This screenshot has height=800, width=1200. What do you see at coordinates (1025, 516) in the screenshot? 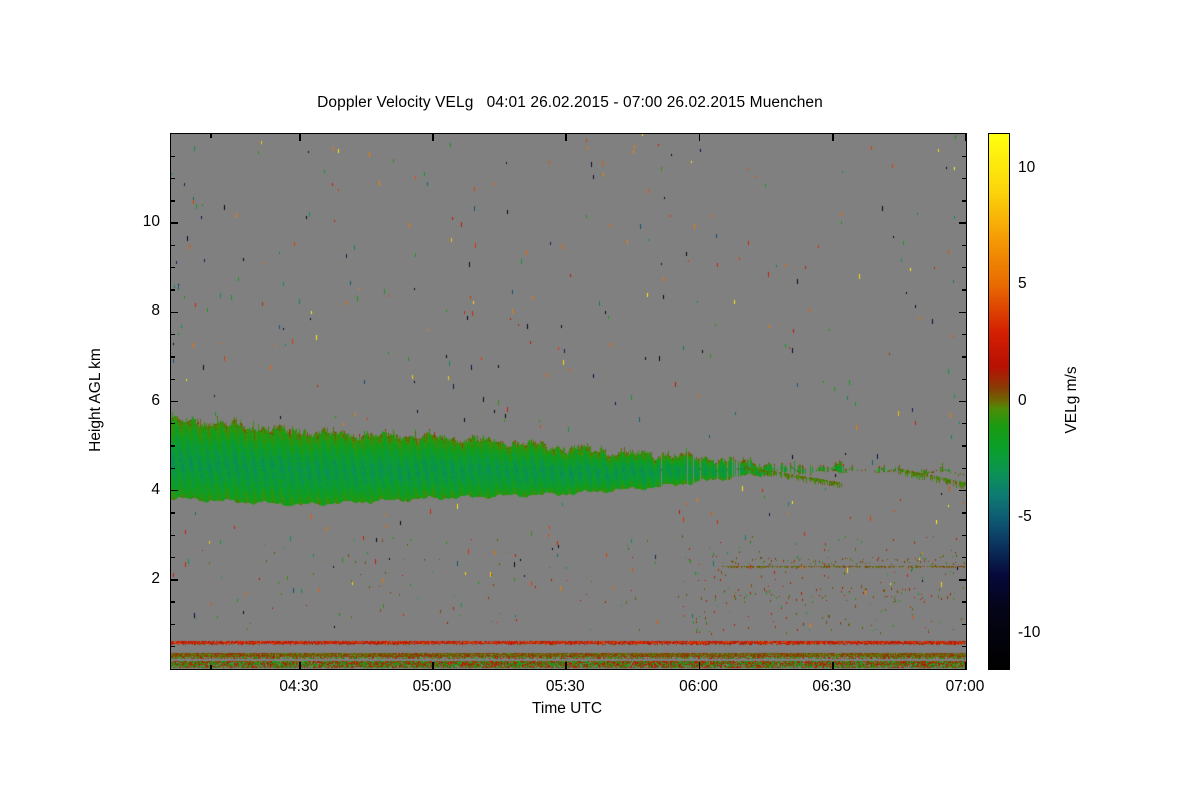
I see `colorbar-tick-label: -5` at bounding box center [1025, 516].